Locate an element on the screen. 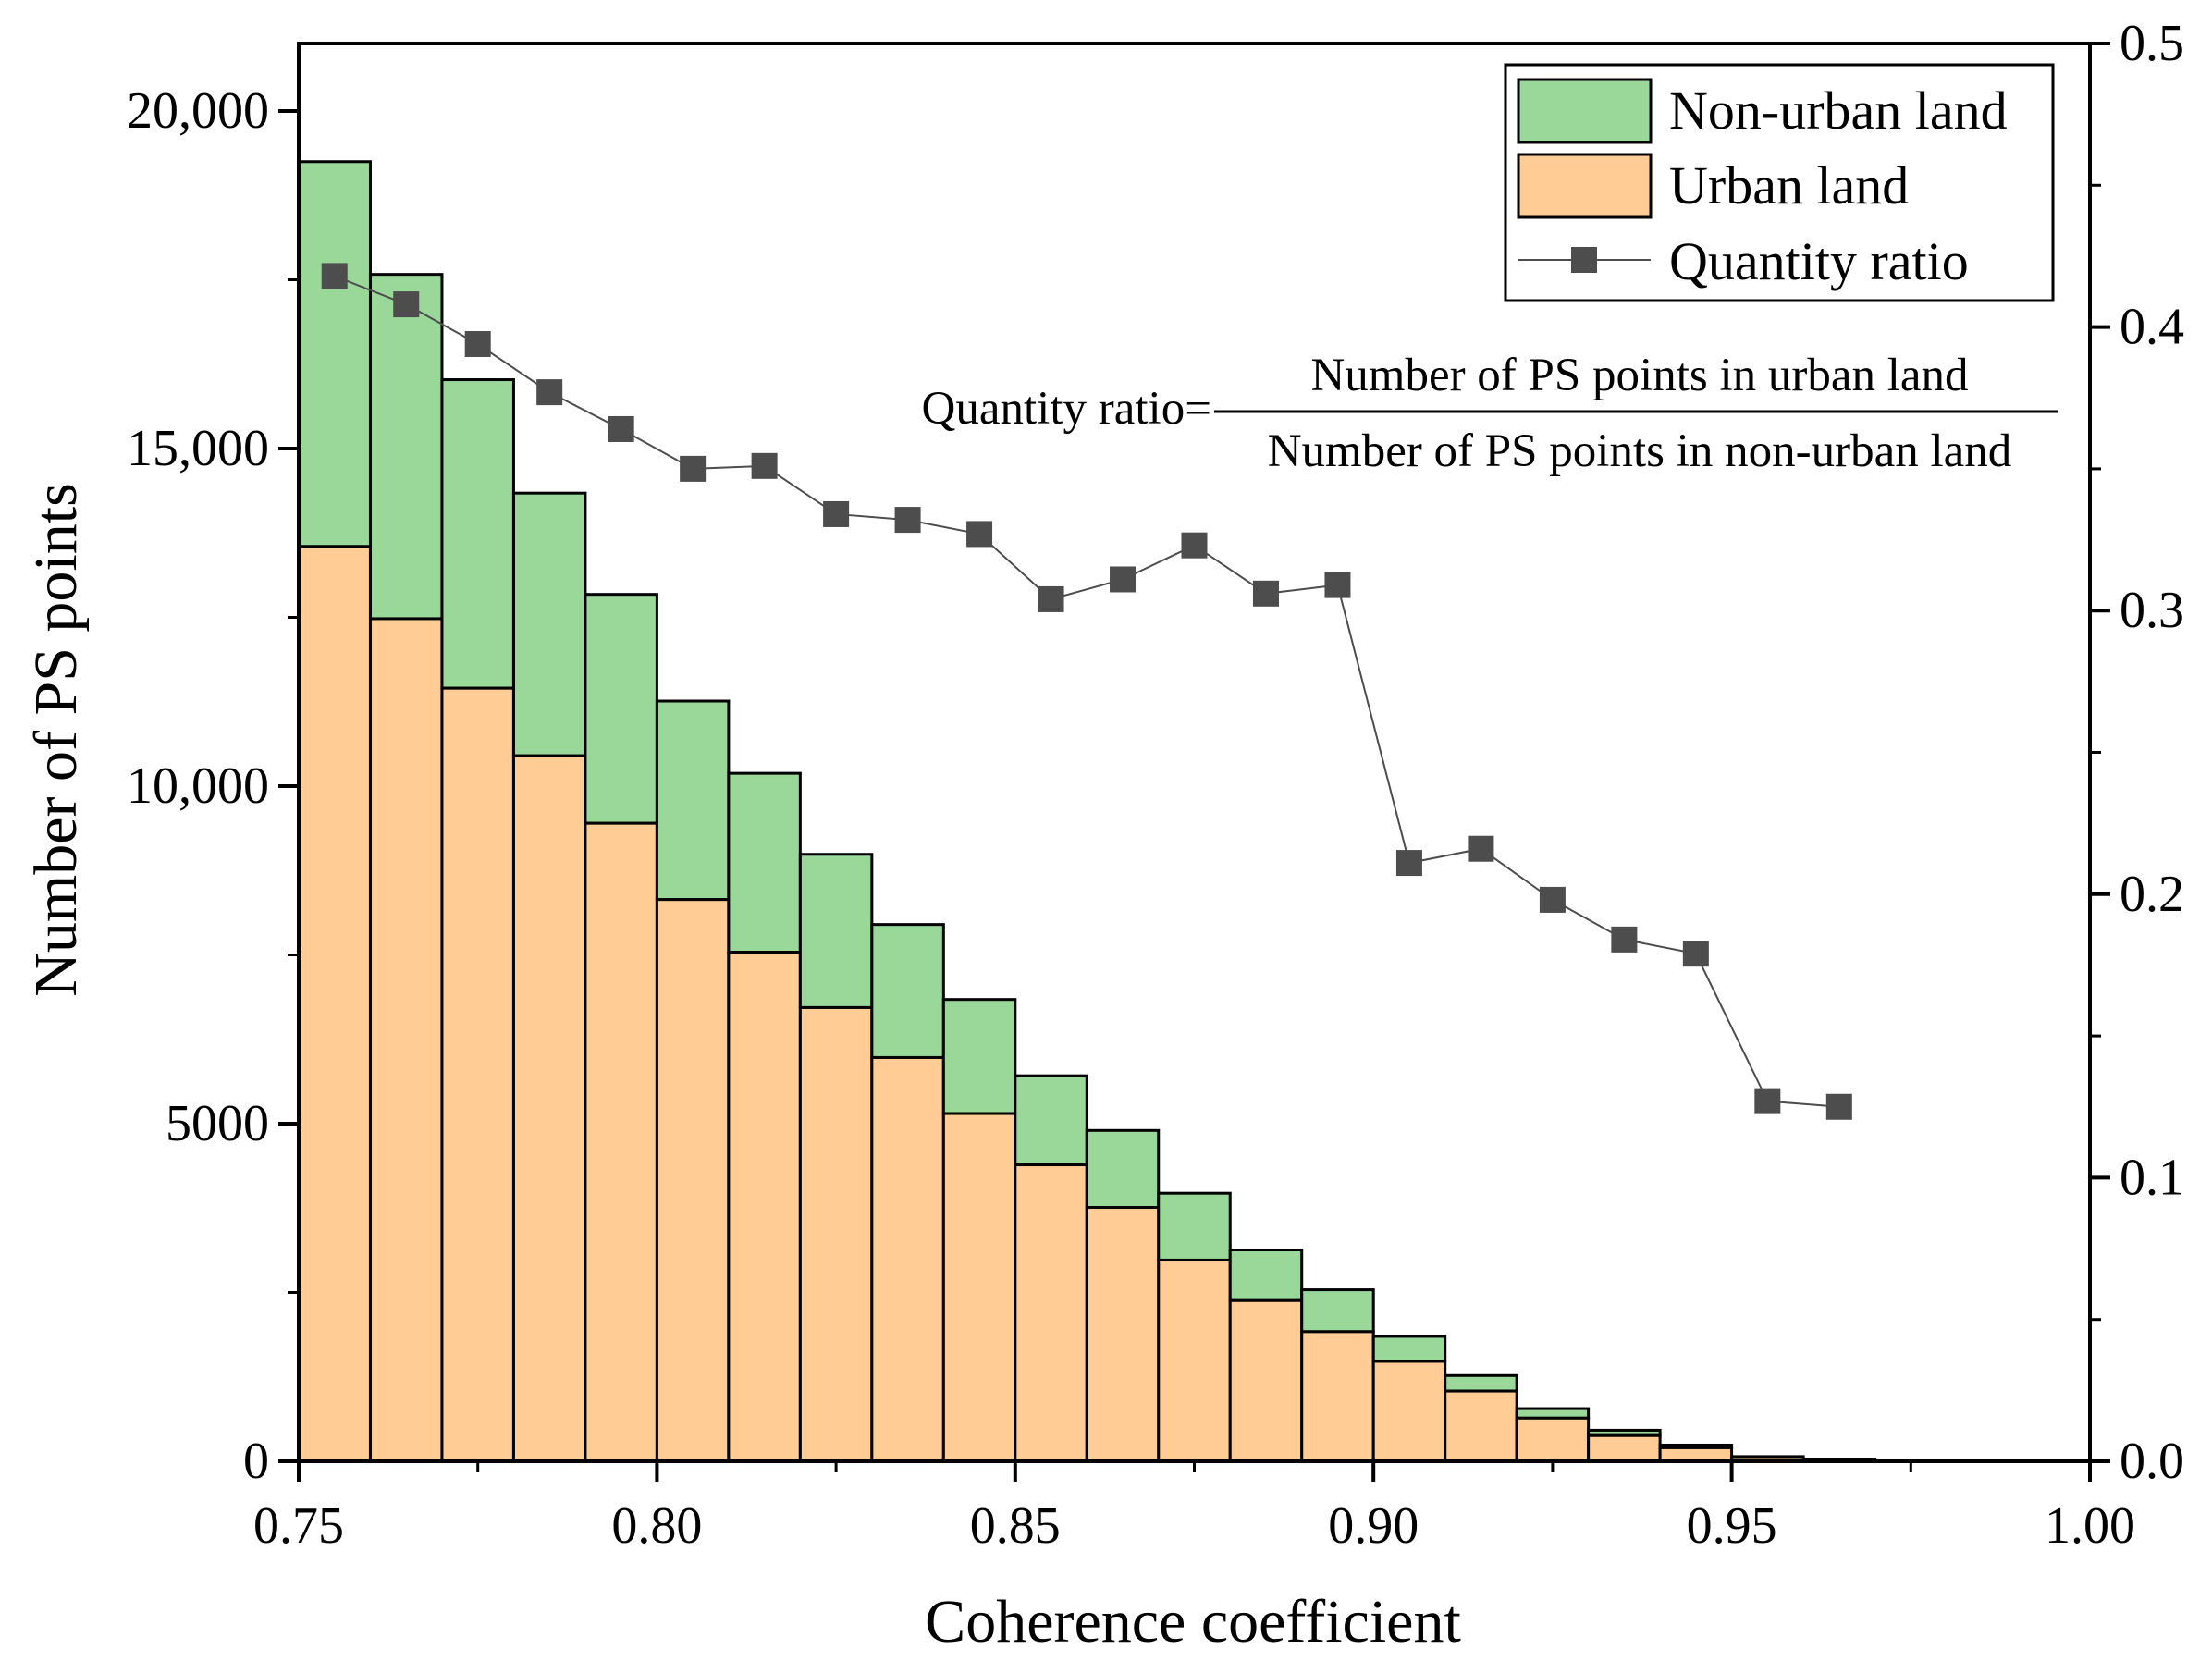  formula-denominator: Number of PS points in non-urban land is located at coordinates (1640, 451).